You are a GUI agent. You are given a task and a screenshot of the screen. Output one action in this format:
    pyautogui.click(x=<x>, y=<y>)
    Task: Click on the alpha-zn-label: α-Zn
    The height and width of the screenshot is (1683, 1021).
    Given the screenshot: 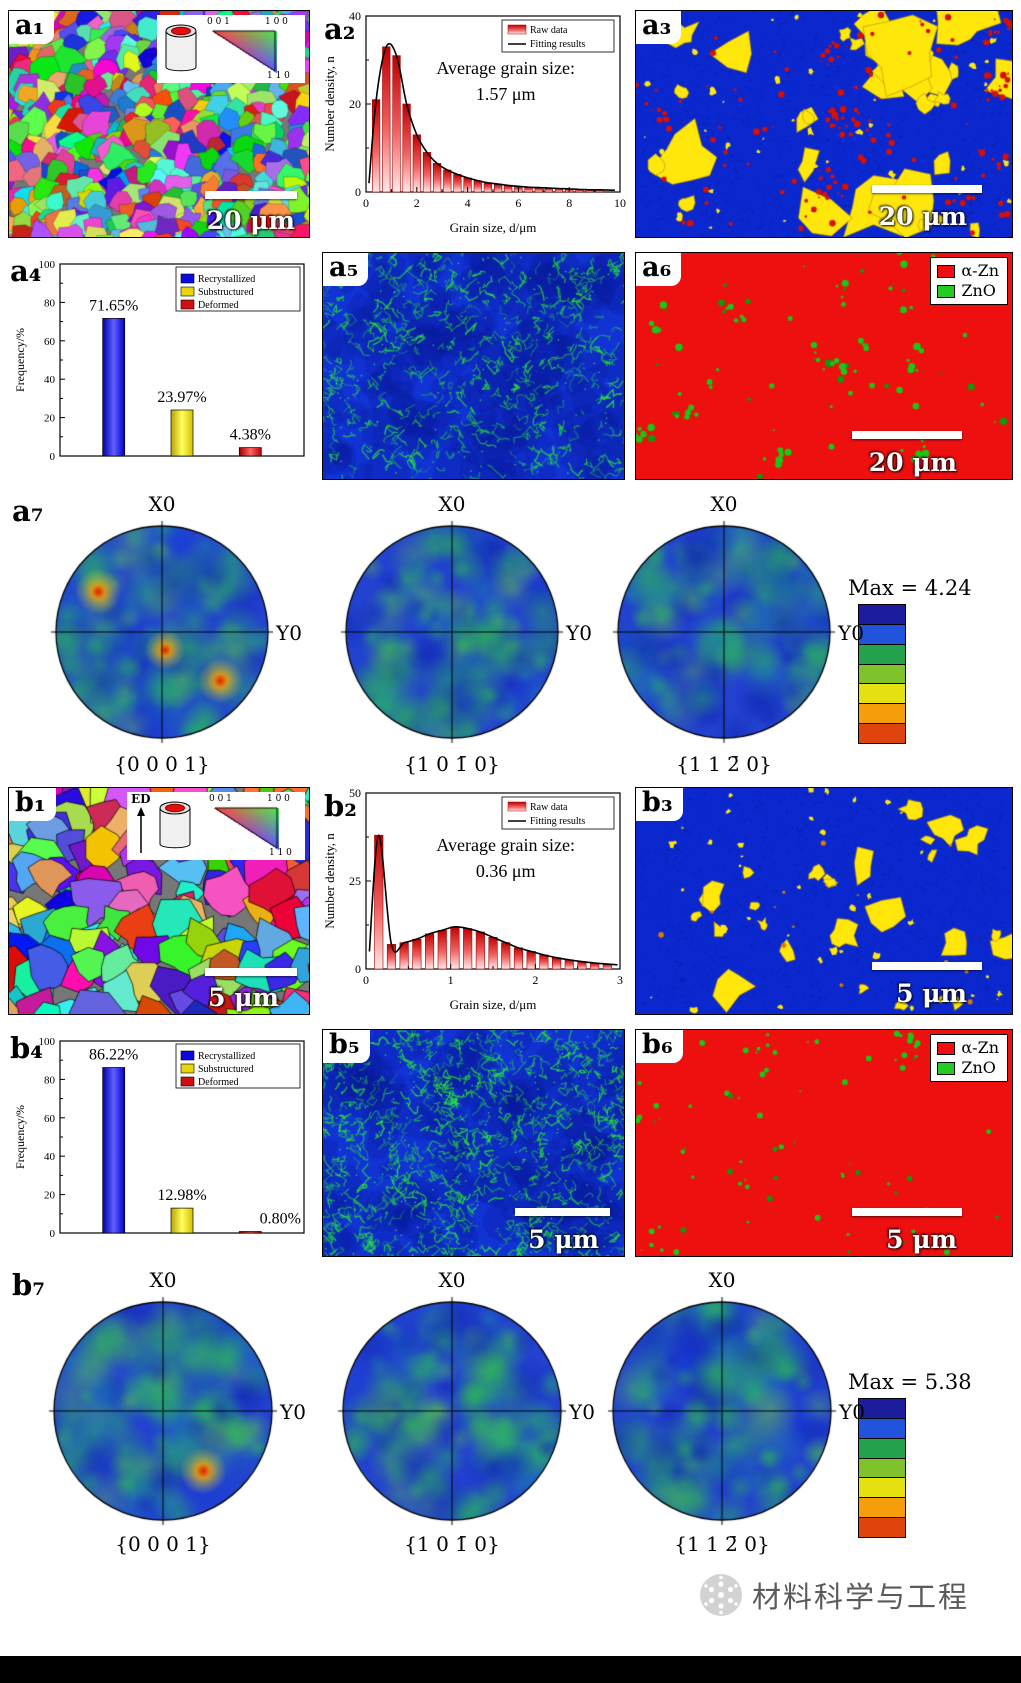 What is the action you would take?
    pyautogui.click(x=980, y=1047)
    